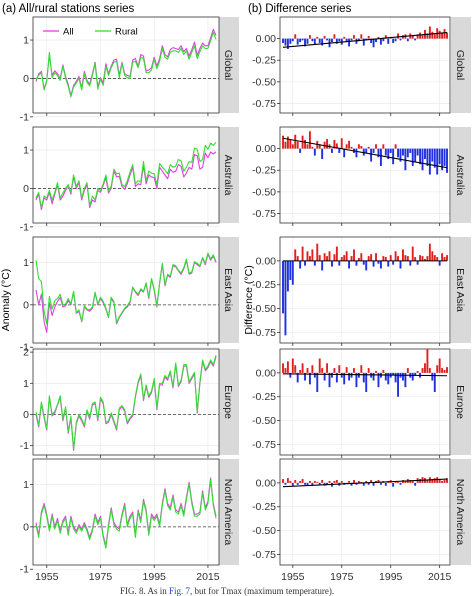 The height and width of the screenshot is (596, 474). What do you see at coordinates (460, 175) in the screenshot?
I see `facet-strip-label: Australia` at bounding box center [460, 175].